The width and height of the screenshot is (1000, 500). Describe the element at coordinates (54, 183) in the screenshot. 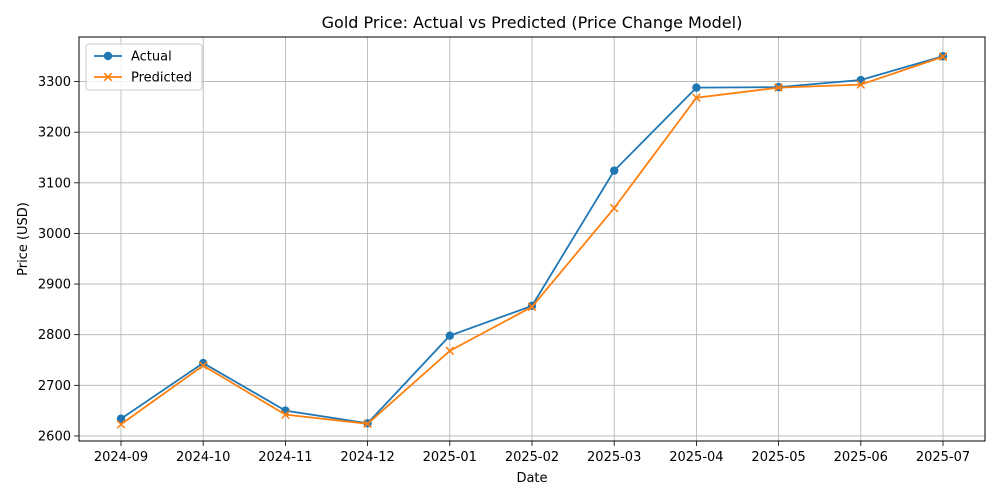

I see `y-tick-label: 3100` at that location.